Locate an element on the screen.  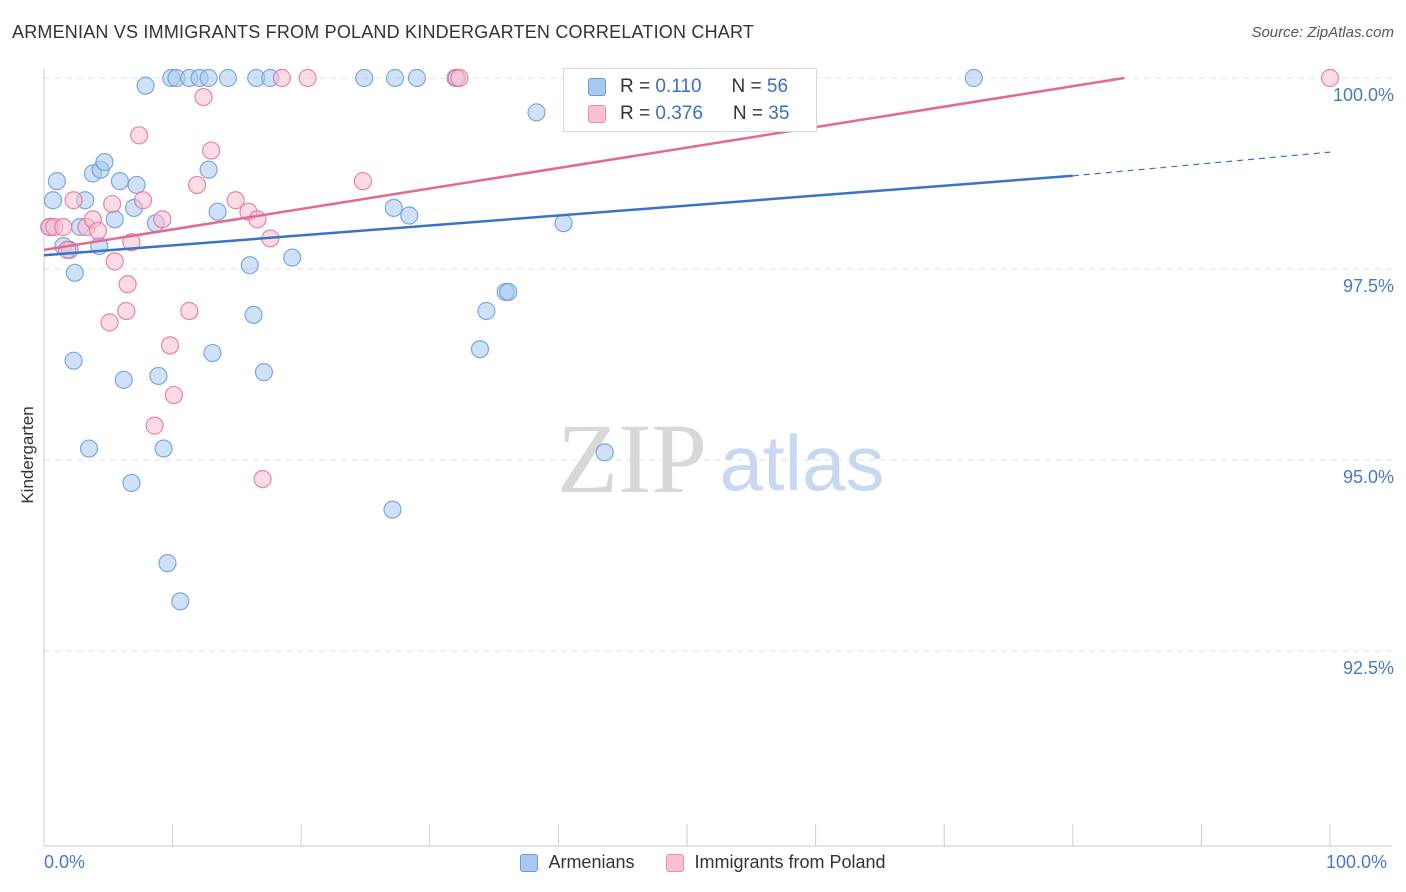
series-legend: Armenians Immigrants from Poland is located at coordinates (703, 862).